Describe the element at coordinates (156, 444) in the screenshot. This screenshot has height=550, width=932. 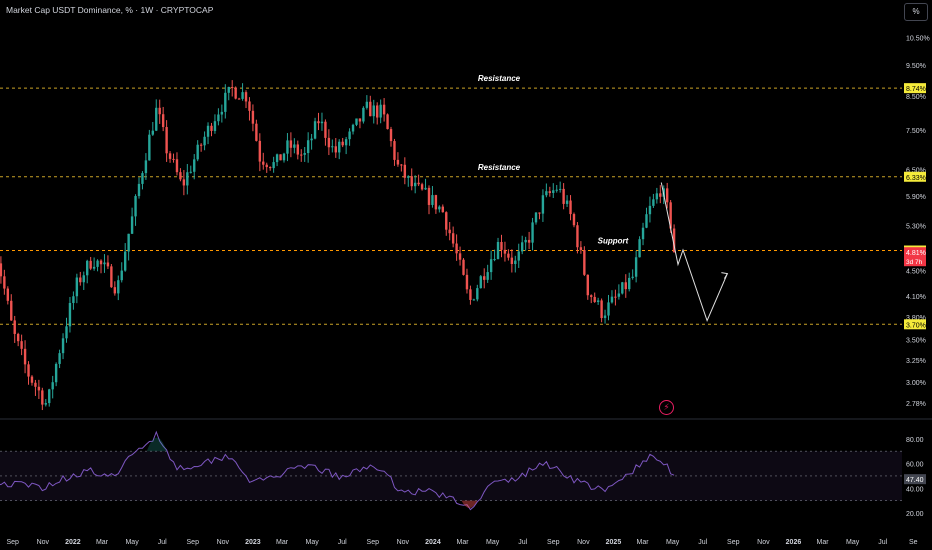
I see `rsi-overbought-fill` at that location.